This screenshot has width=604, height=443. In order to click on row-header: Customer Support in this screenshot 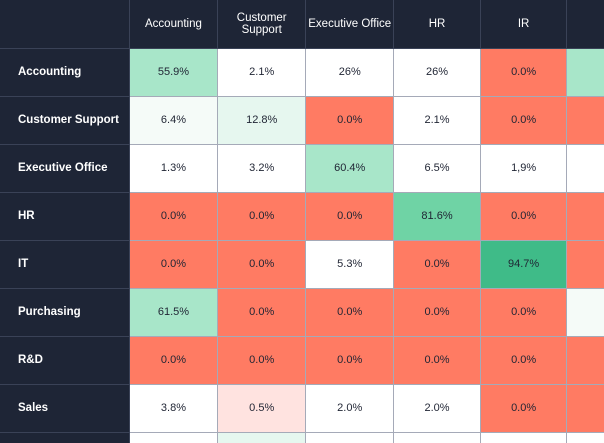, I will do `click(65, 120)`.